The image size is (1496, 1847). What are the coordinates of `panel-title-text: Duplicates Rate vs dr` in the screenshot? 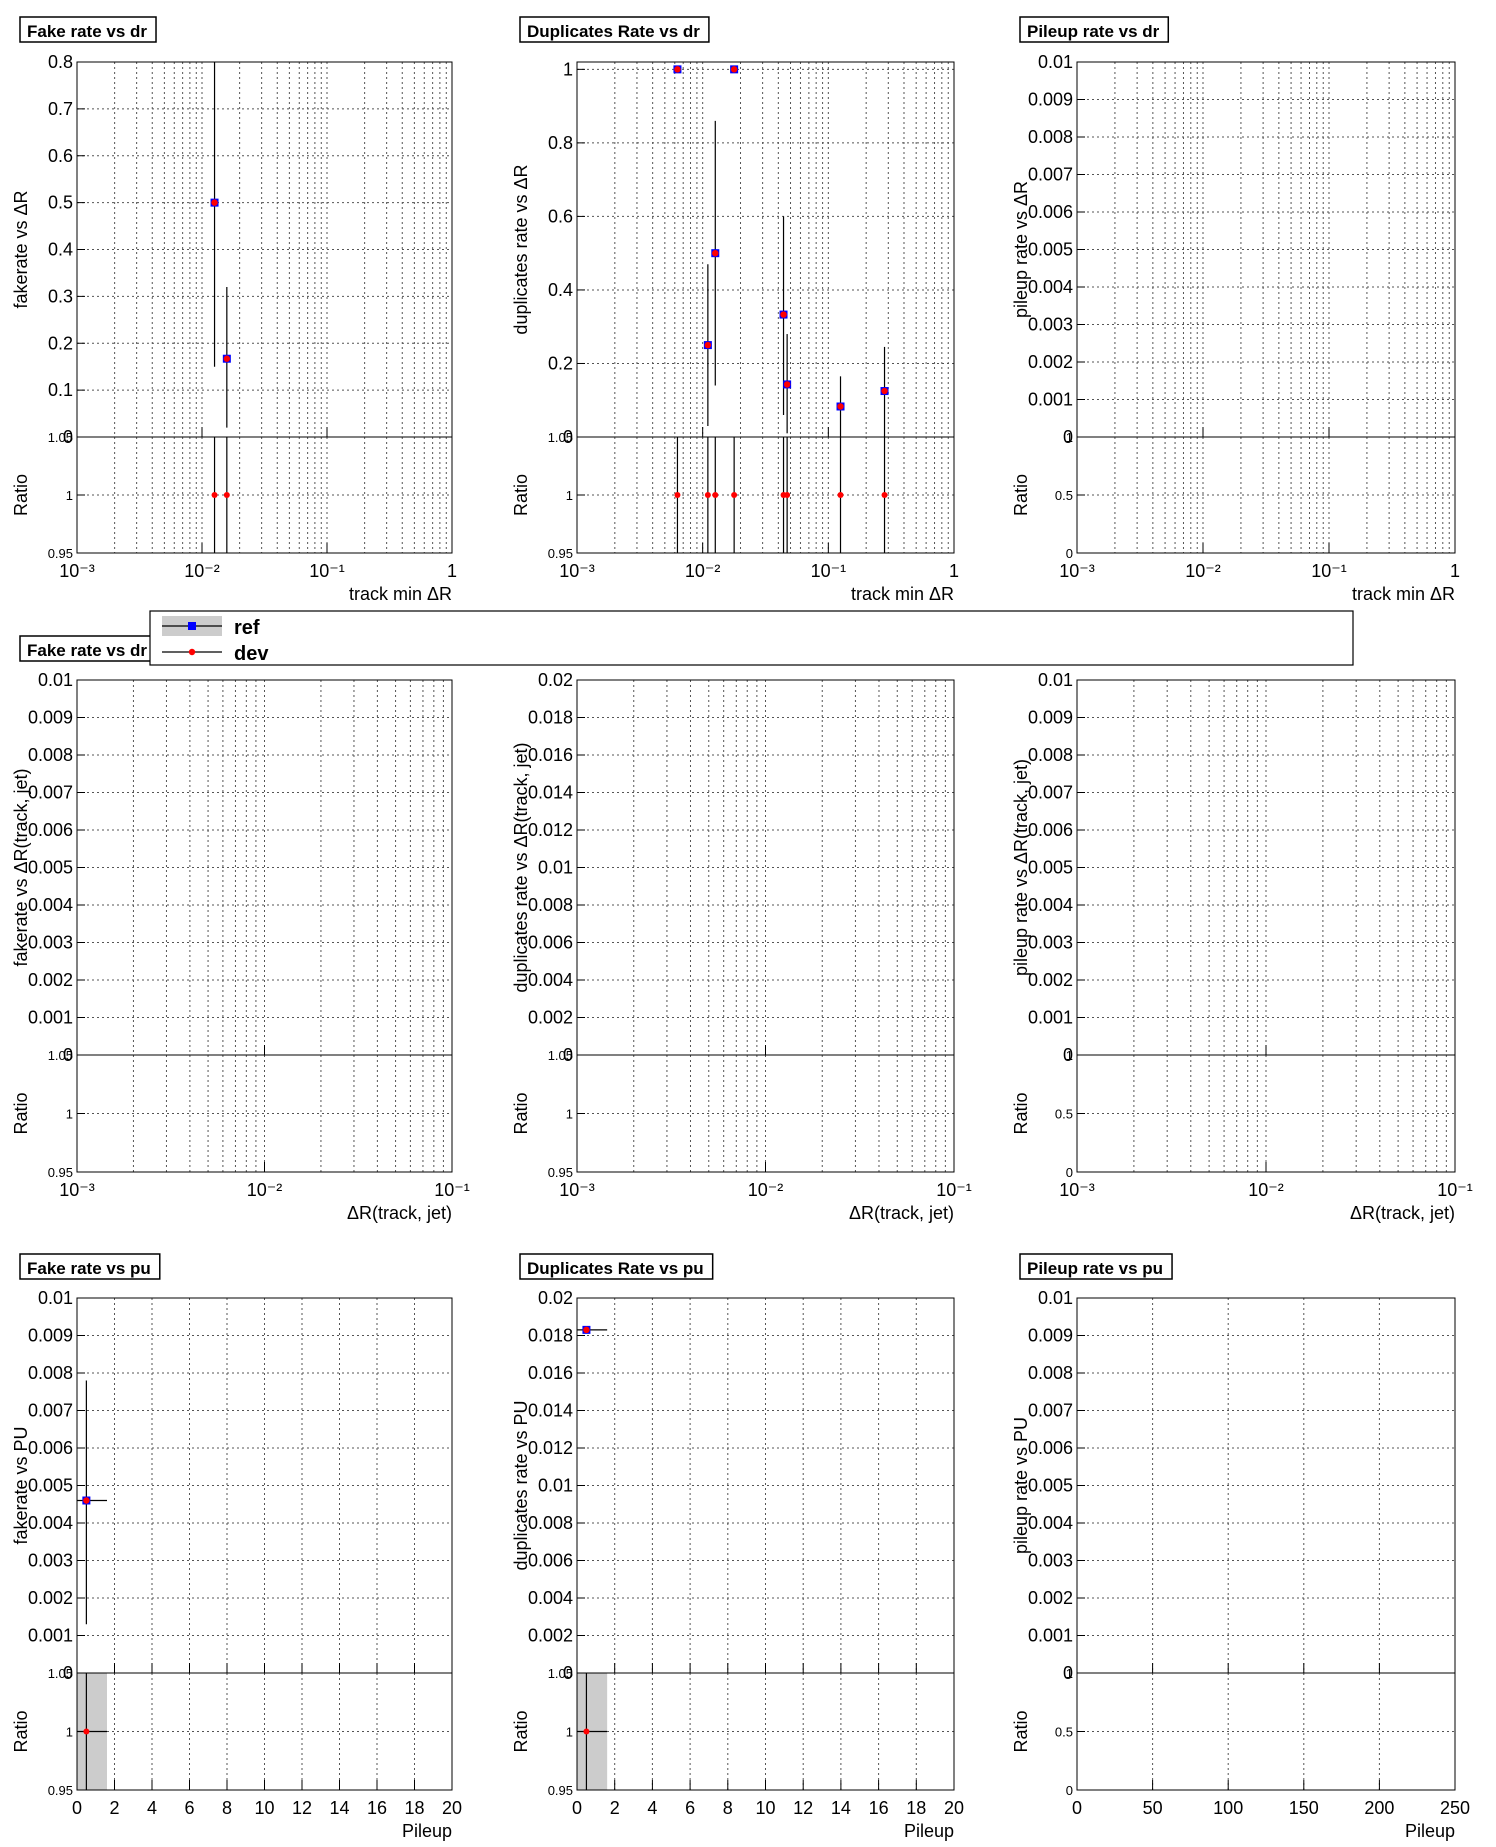 It's located at (613, 31).